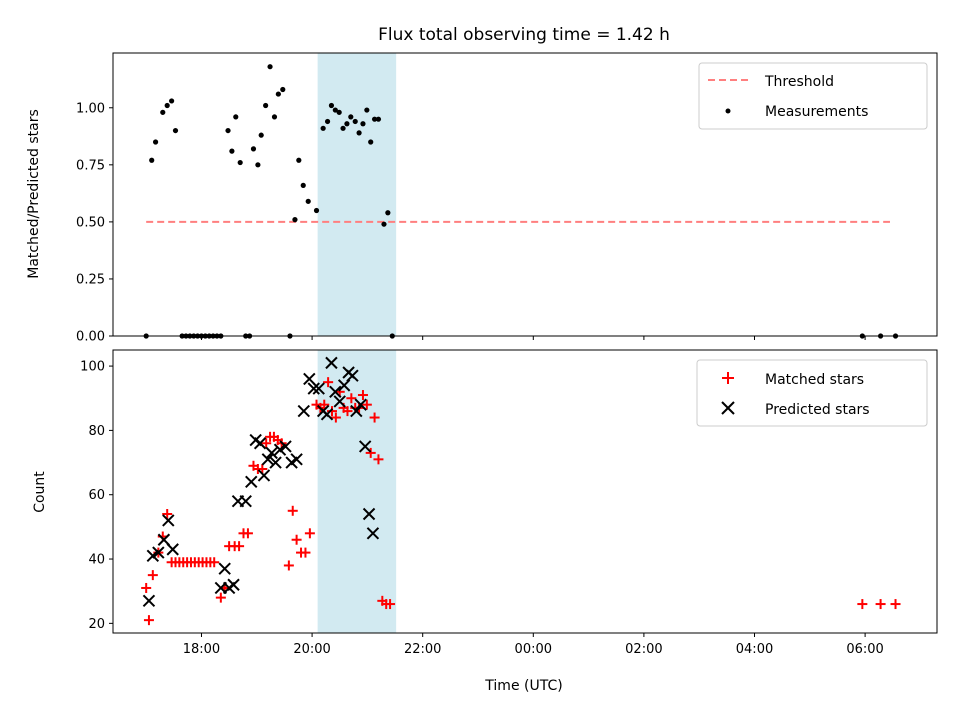 The width and height of the screenshot is (960, 720). What do you see at coordinates (90, 222) in the screenshot?
I see `top-y-tick-label: 0.50` at bounding box center [90, 222].